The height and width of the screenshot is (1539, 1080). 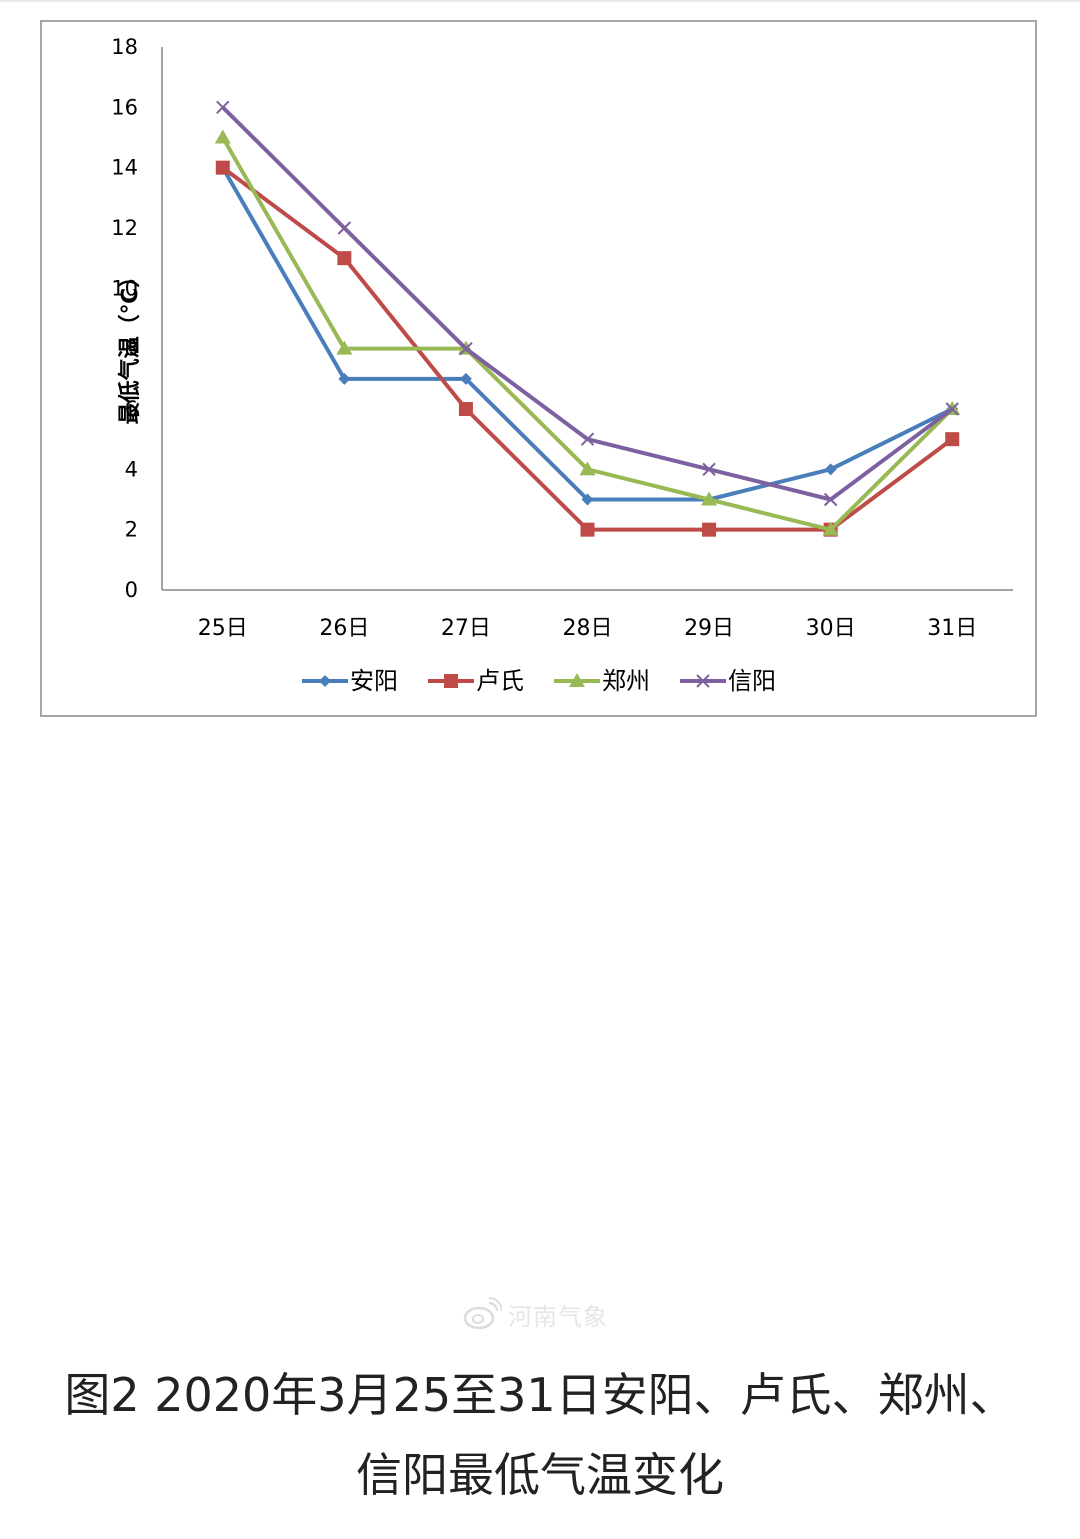 I want to click on legend-label: 卢氏, so click(x=500, y=681).